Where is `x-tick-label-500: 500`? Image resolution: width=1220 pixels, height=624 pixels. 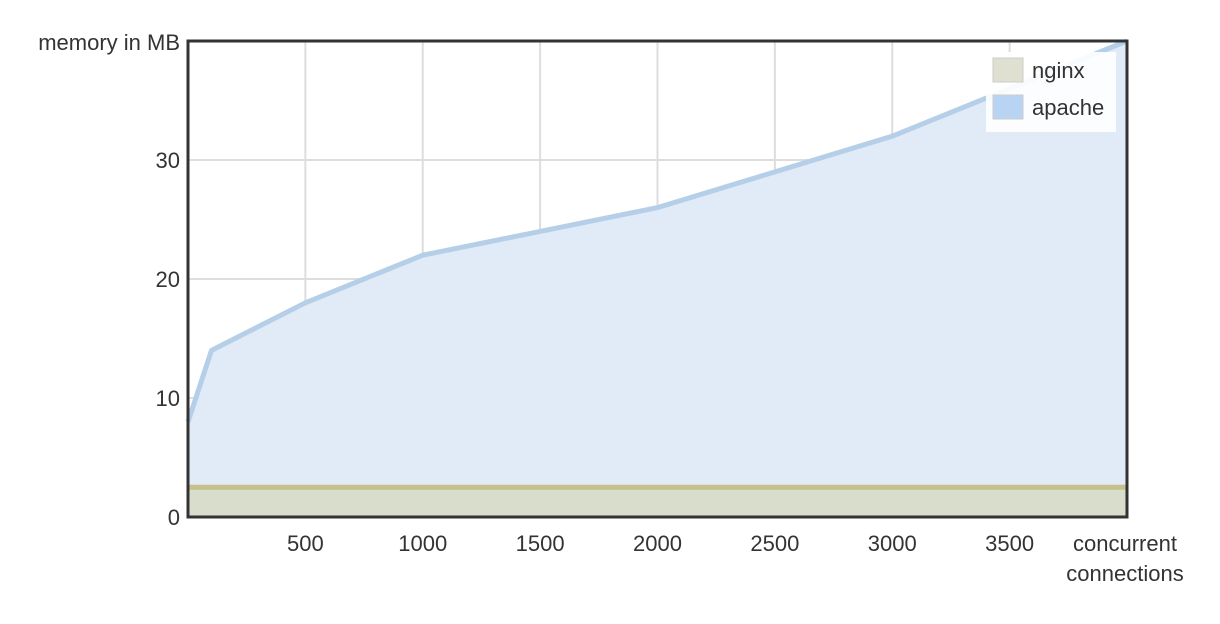
x-tick-label-500: 500 is located at coordinates (305, 543).